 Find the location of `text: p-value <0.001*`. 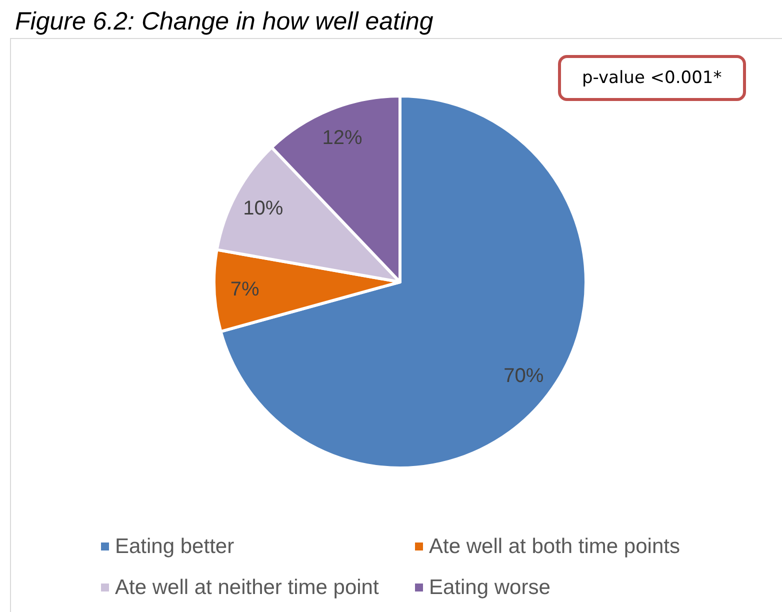

text: p-value <0.001* is located at coordinates (652, 78).